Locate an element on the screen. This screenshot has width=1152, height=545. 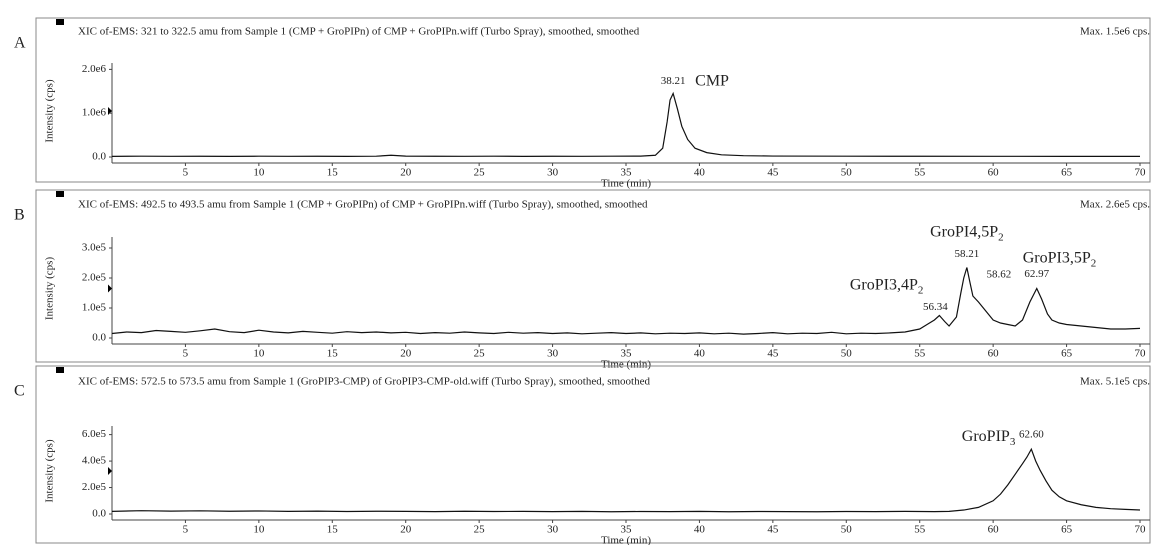
compound-name: GroPI3,4P is located at coordinates (884, 284).